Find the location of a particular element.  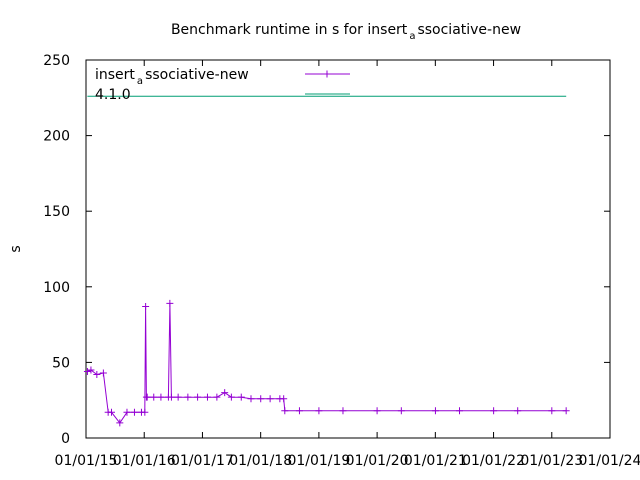

y-tick-label: 100 is located at coordinates (56, 288).